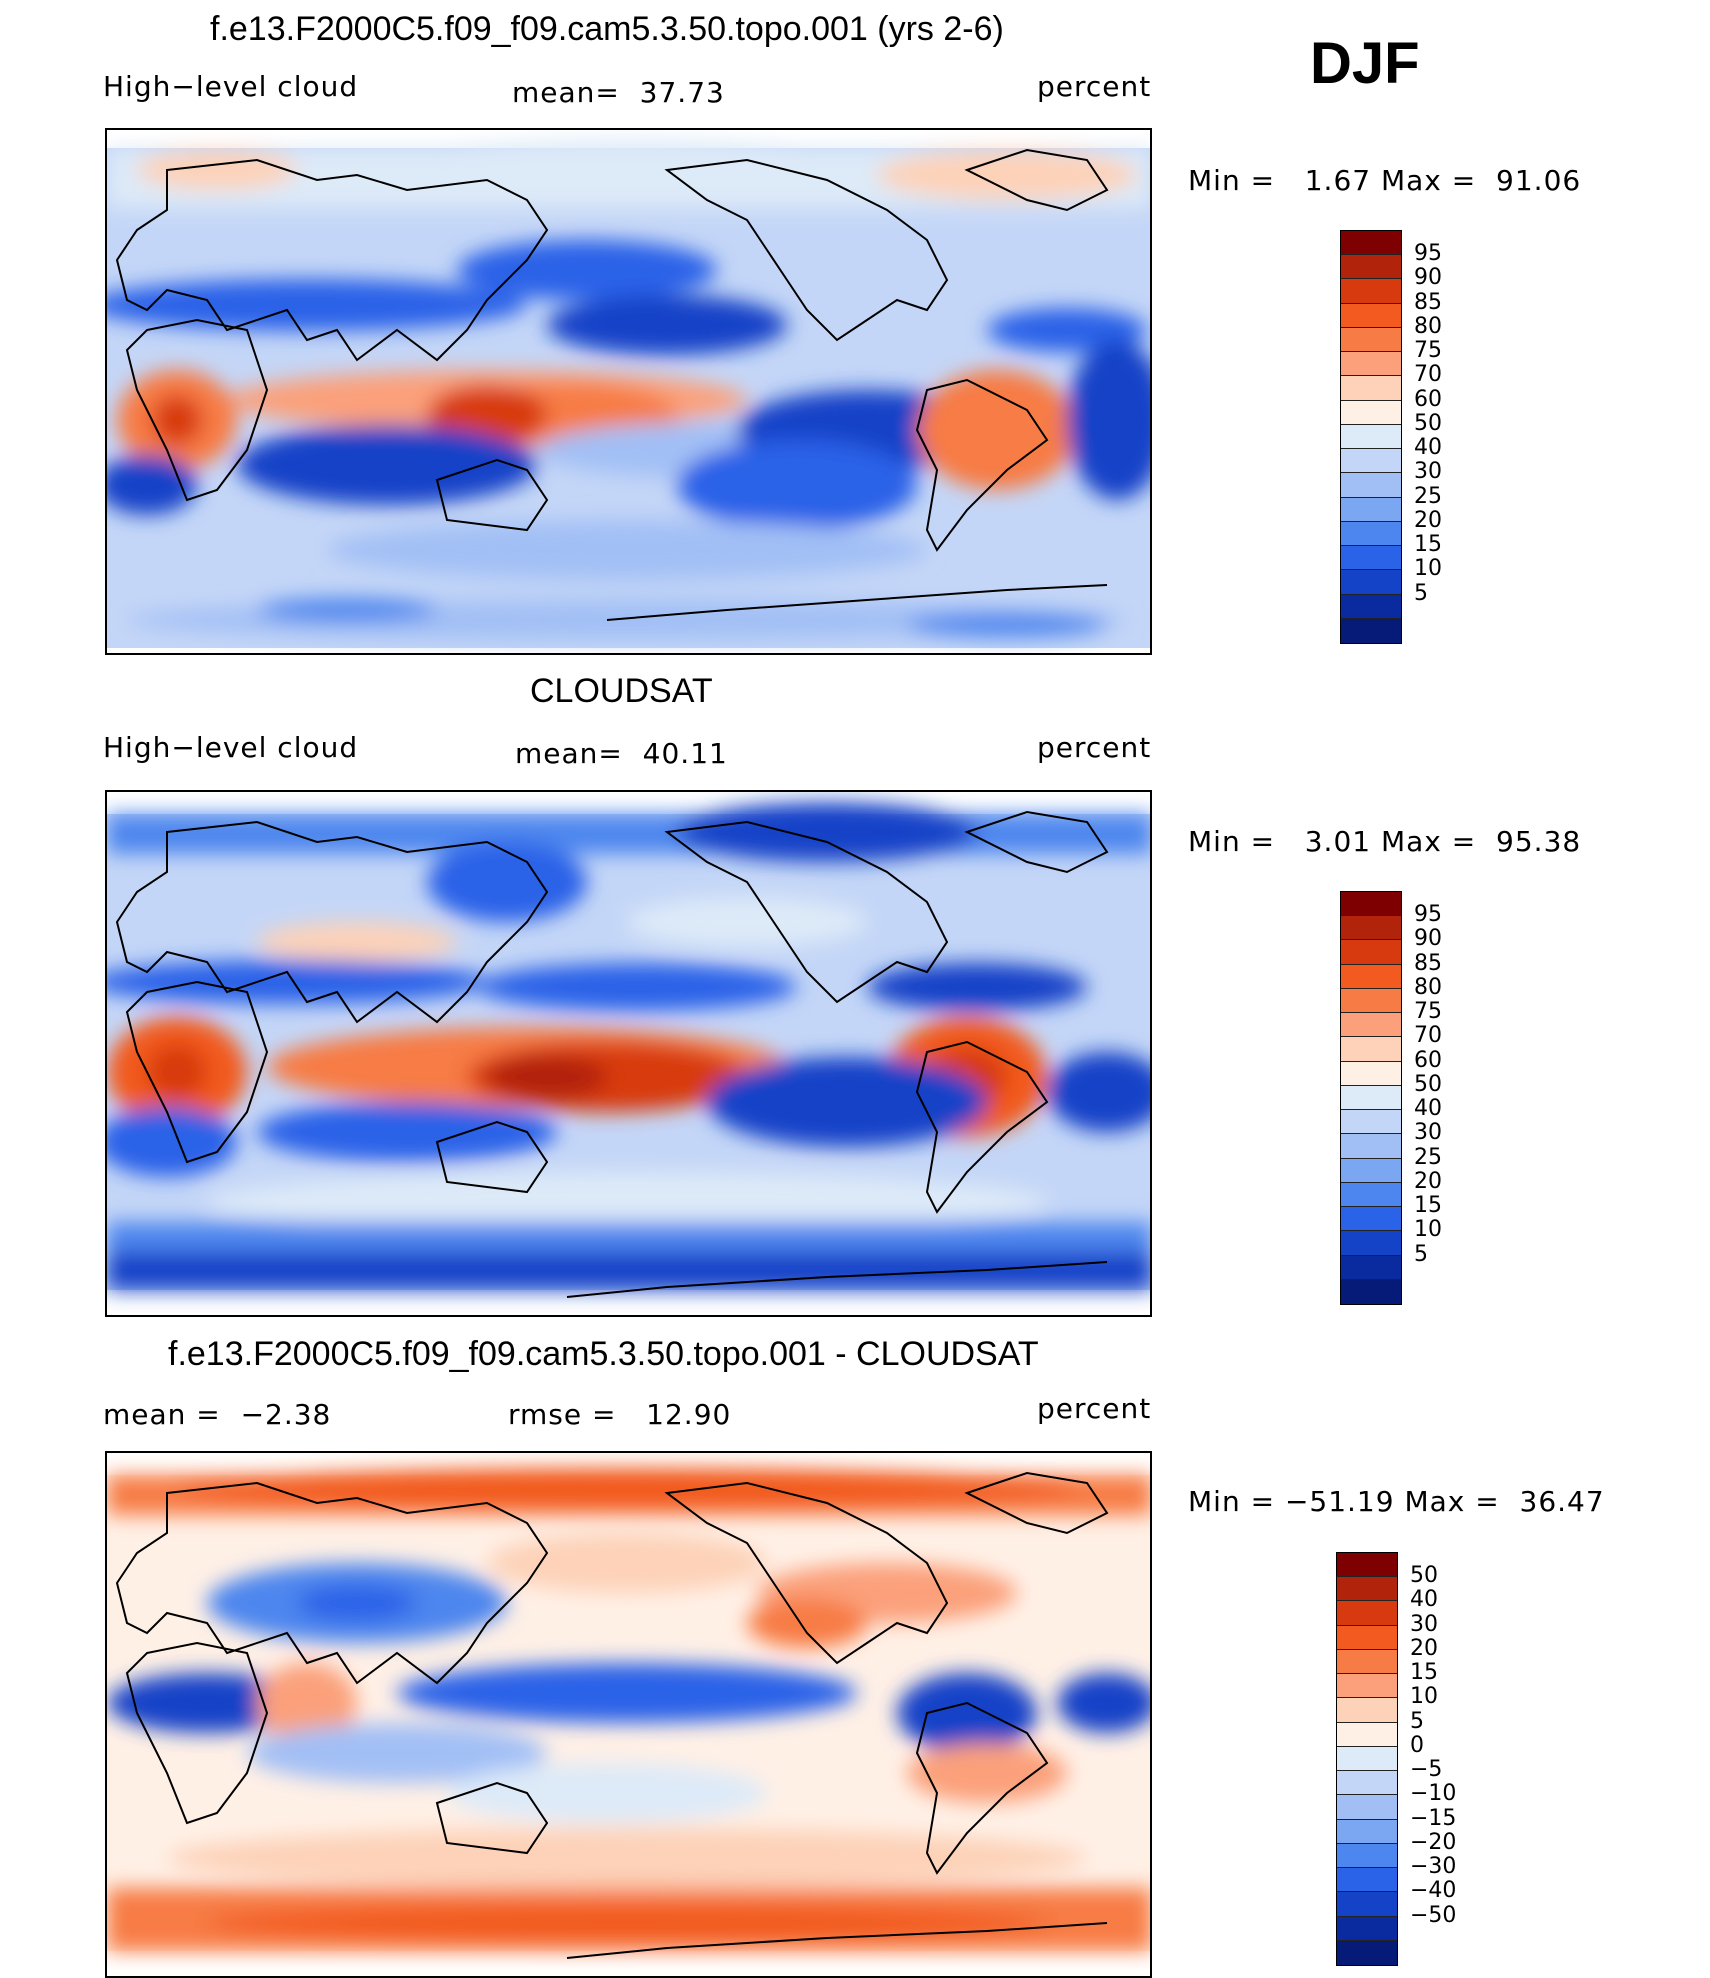 Image resolution: width=1710 pixels, height=1978 pixels. I want to click on panel-2-title: CLOUDSAT, so click(621, 691).